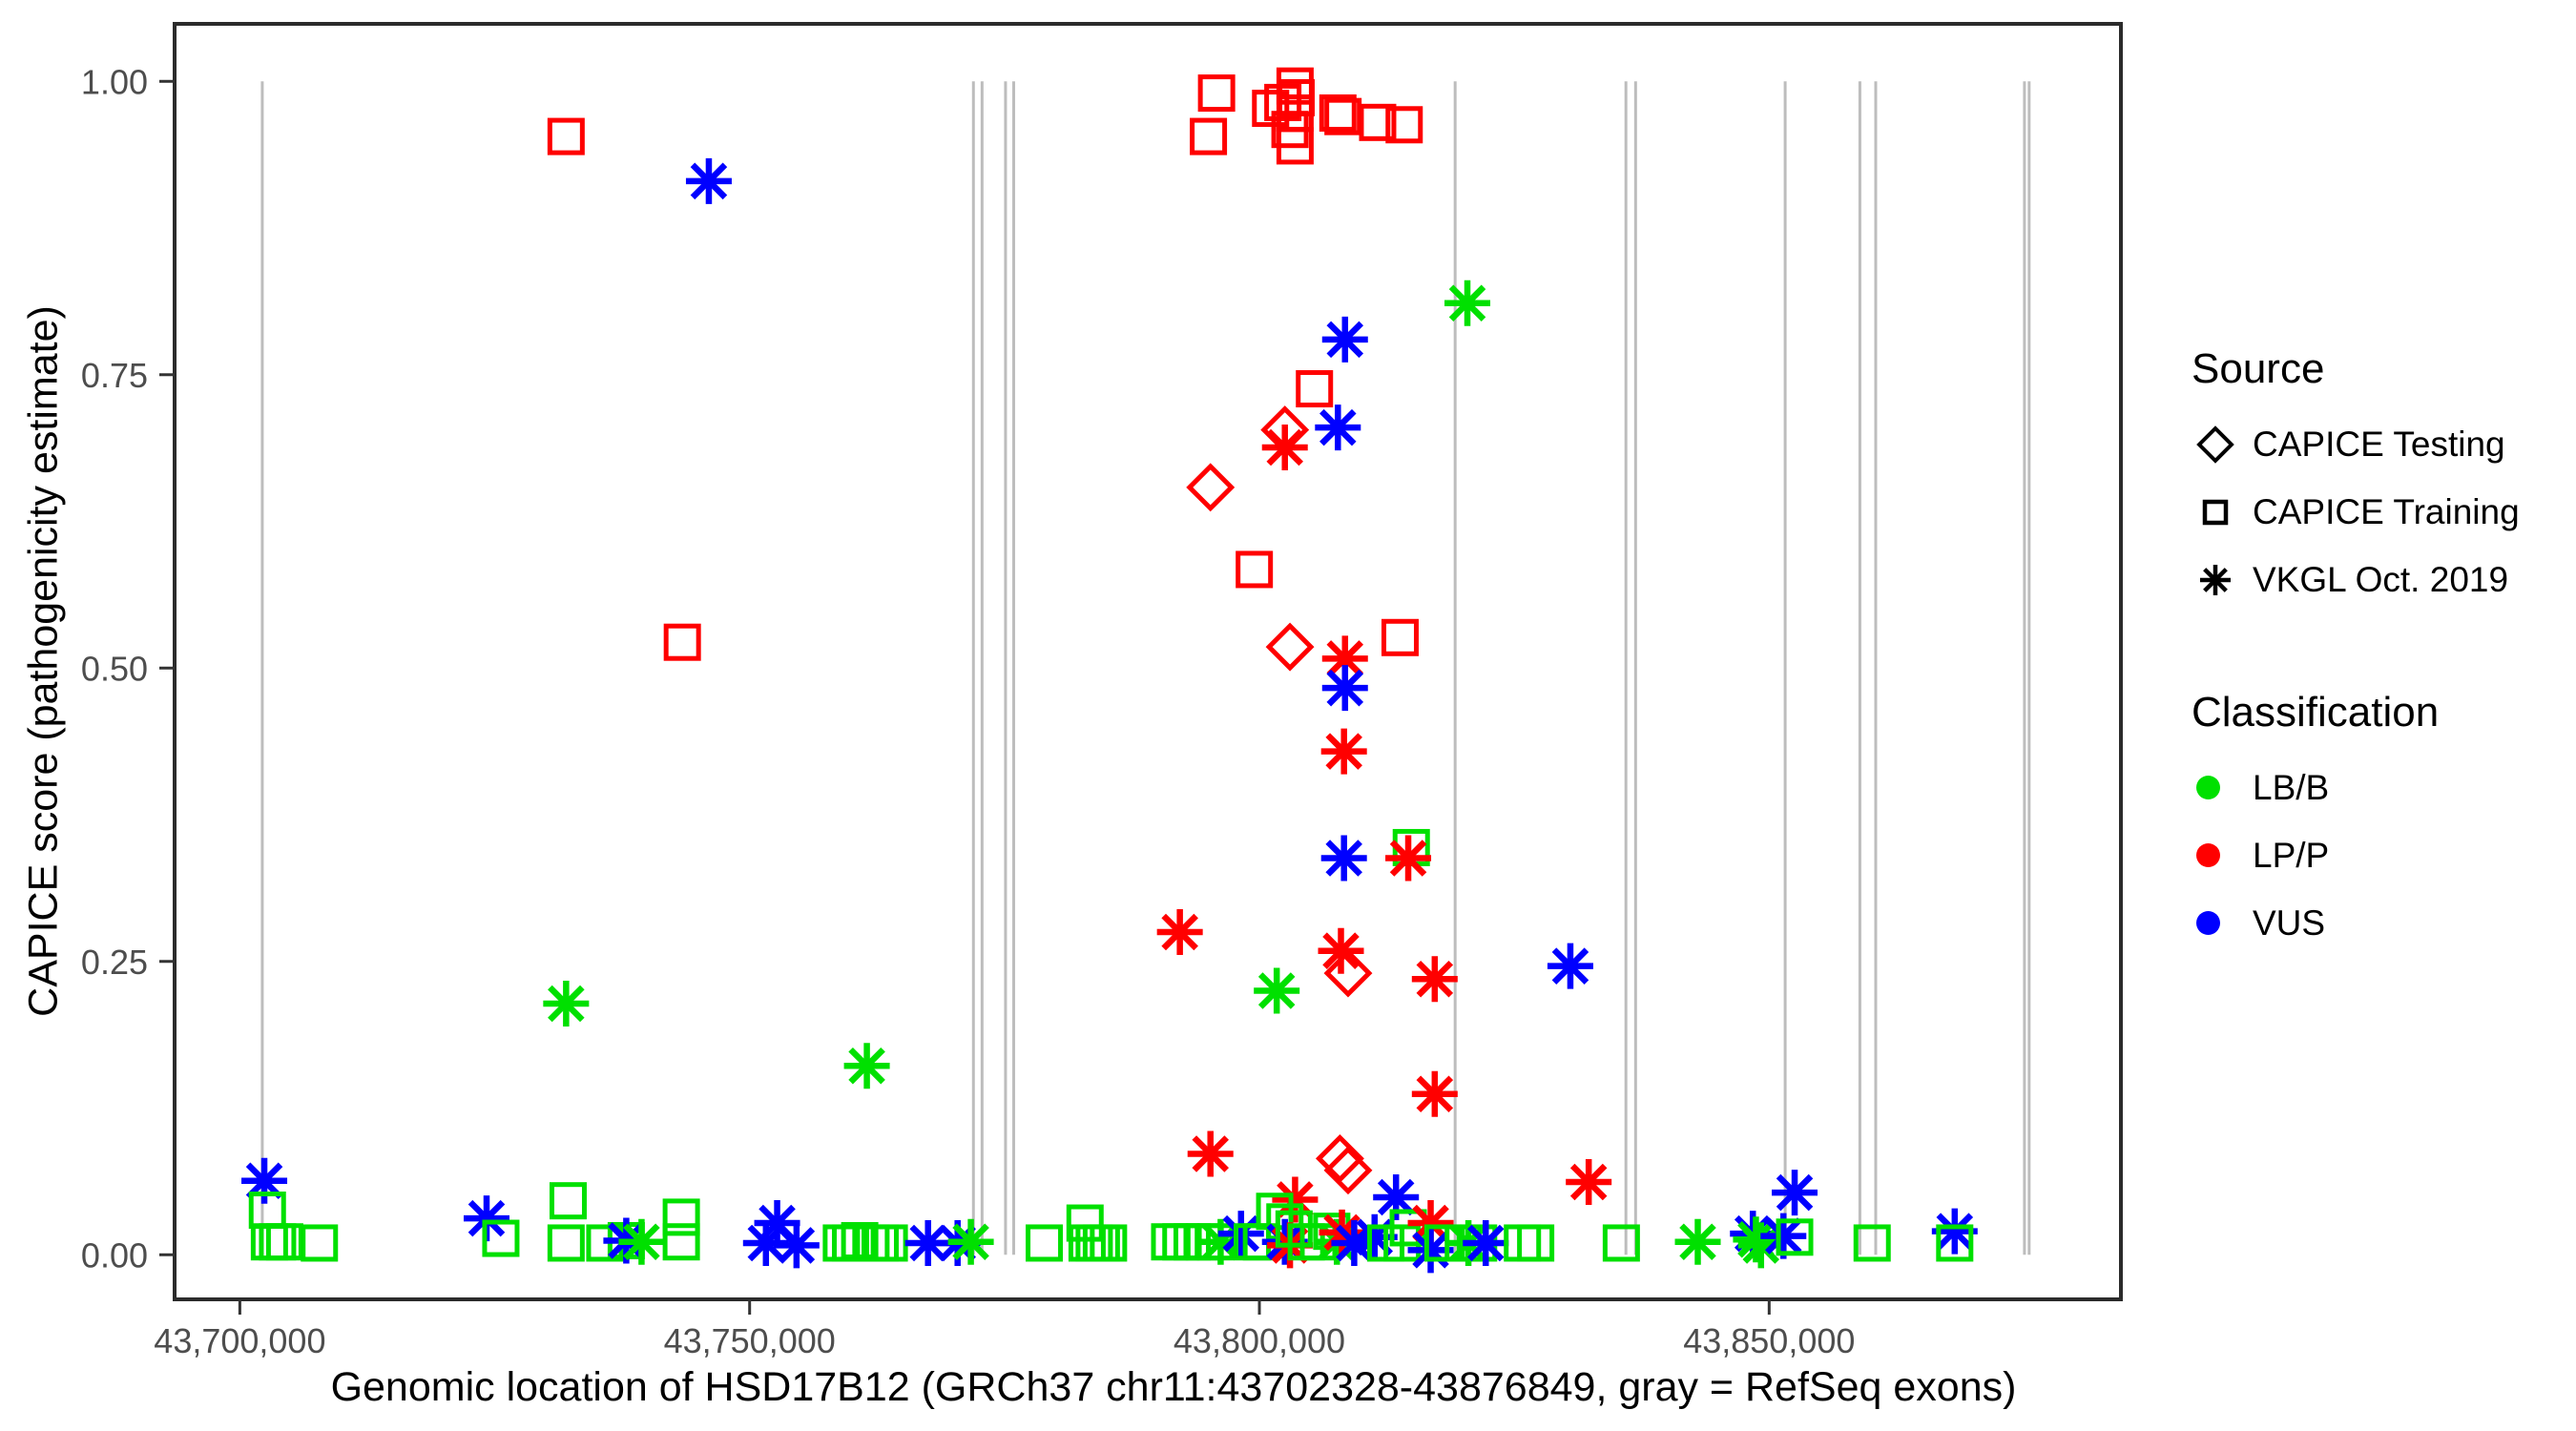 Image resolution: width=2576 pixels, height=1431 pixels. Describe the element at coordinates (2222, 512) in the screenshot. I see `square-marker-icon` at that location.